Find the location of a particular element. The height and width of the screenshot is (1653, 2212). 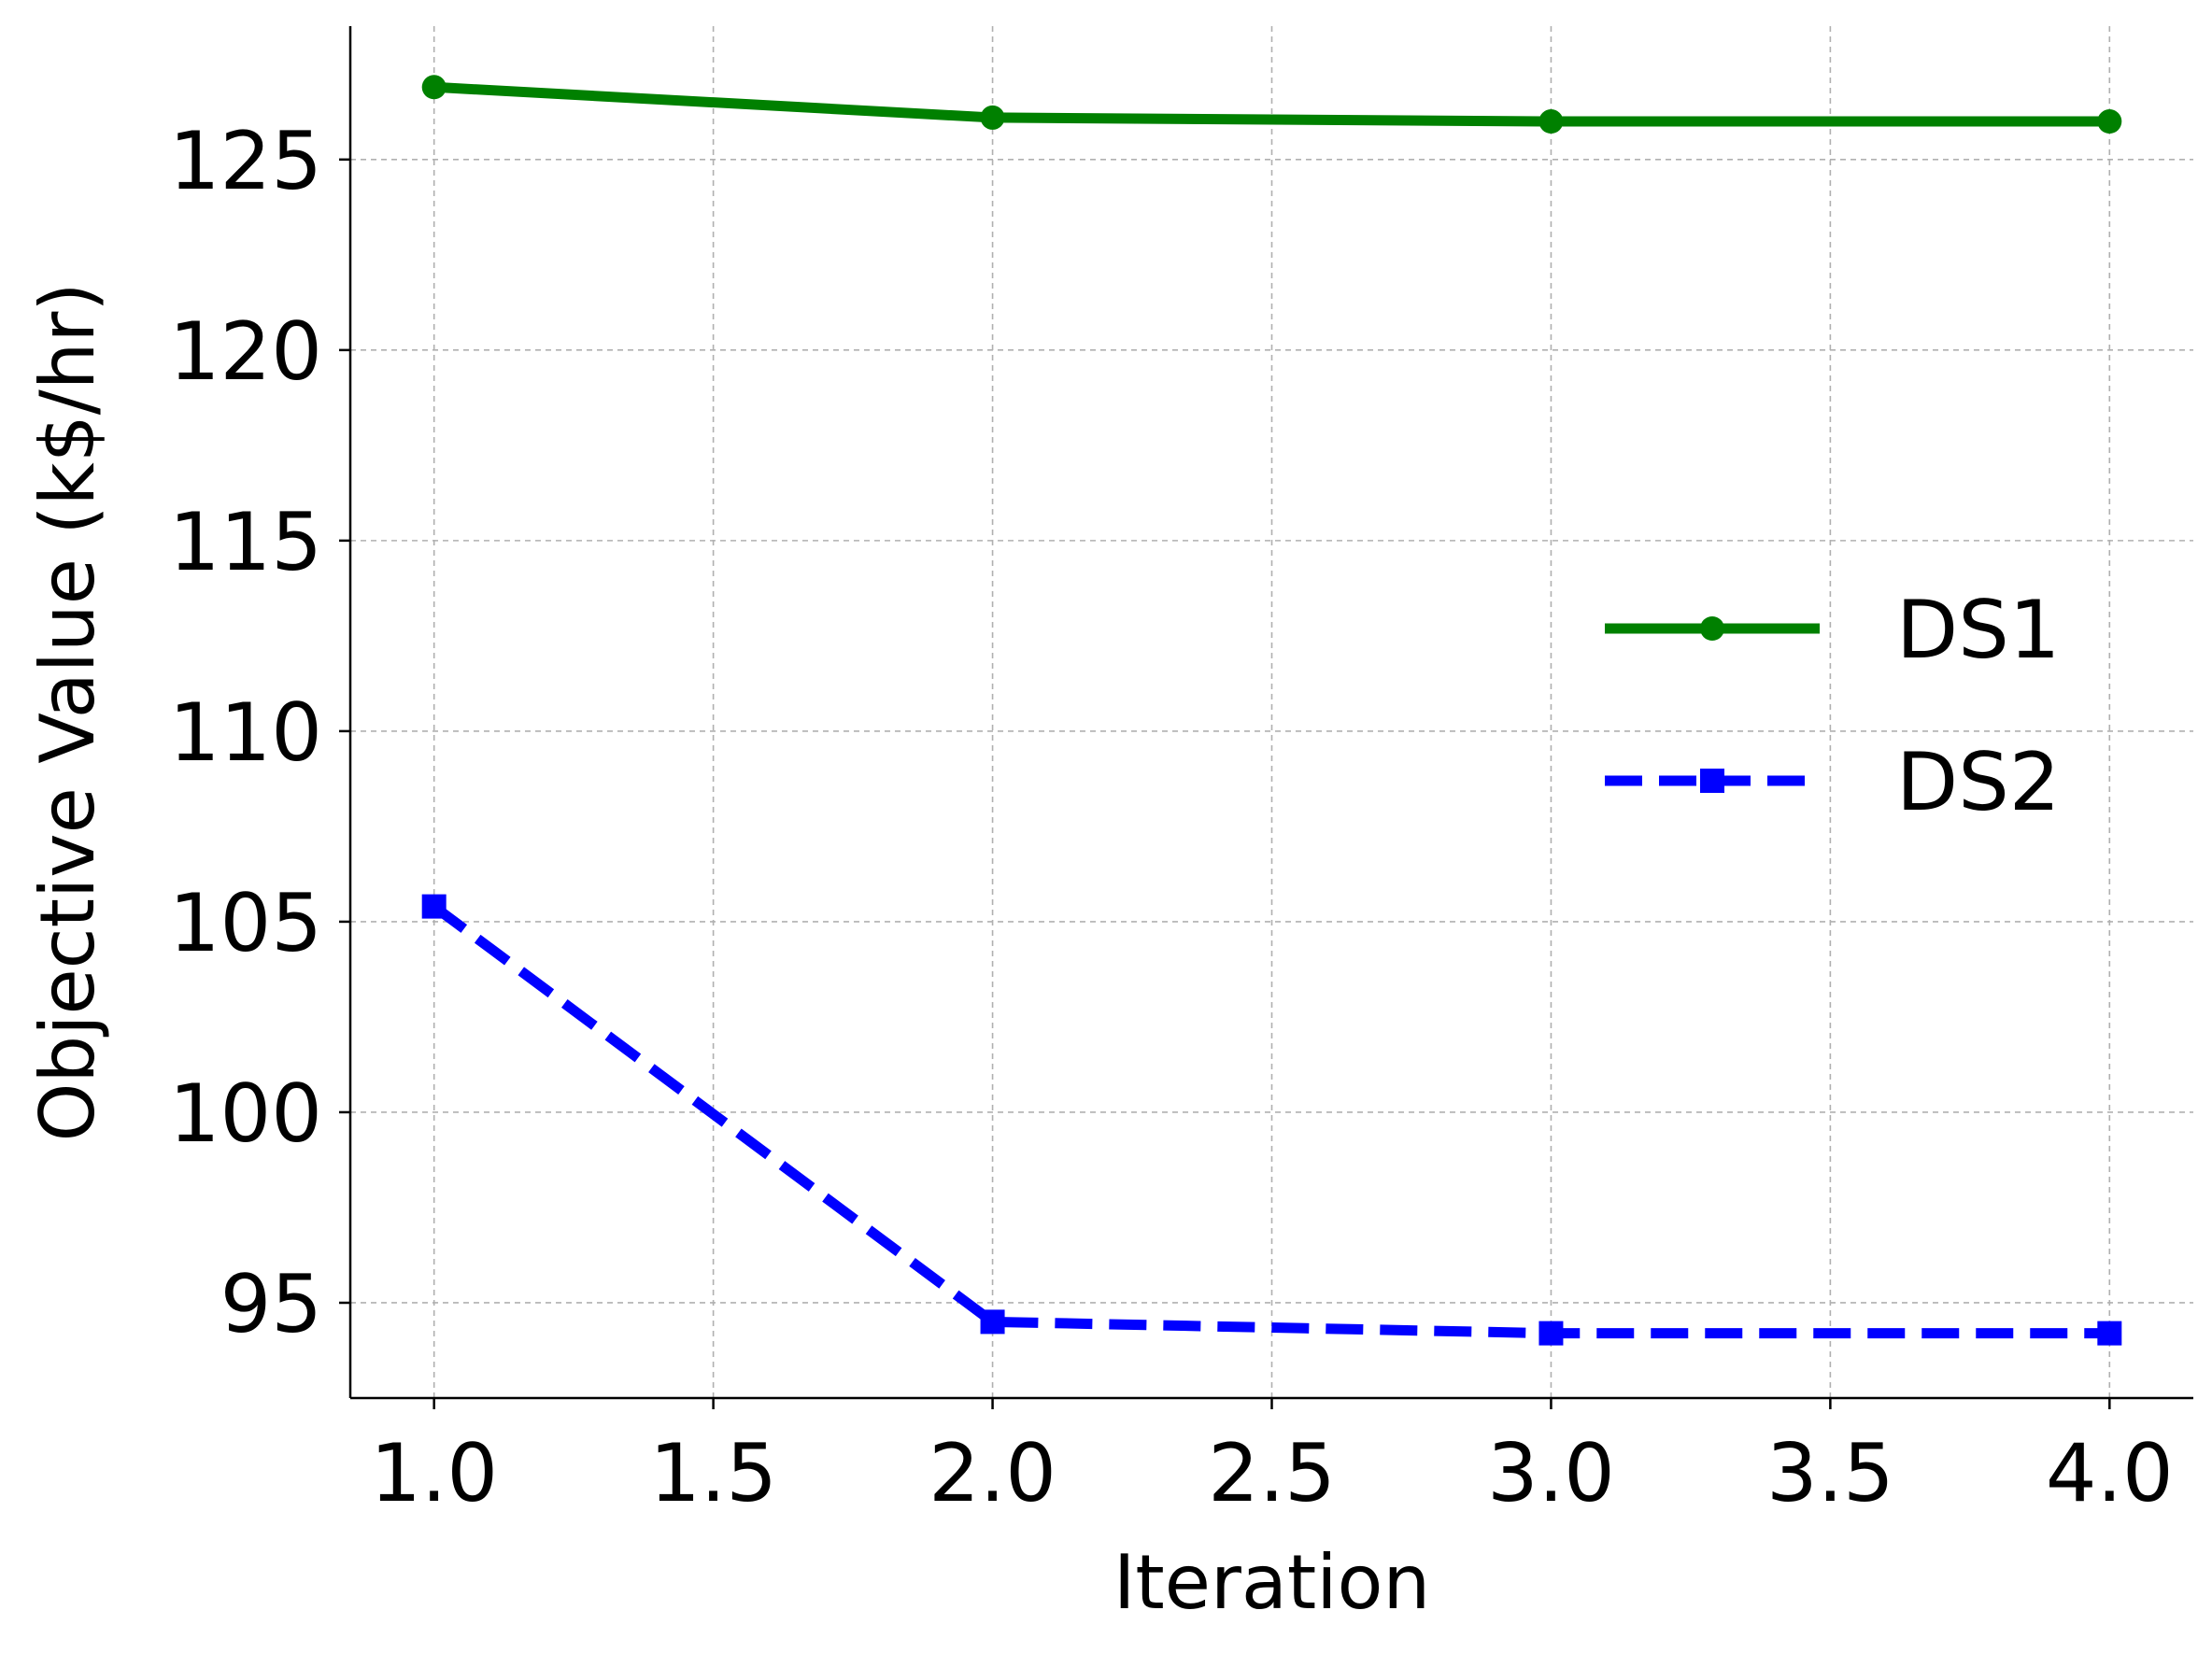

y-axis-title: Objective Value (k$/hr) is located at coordinates (68, 712).